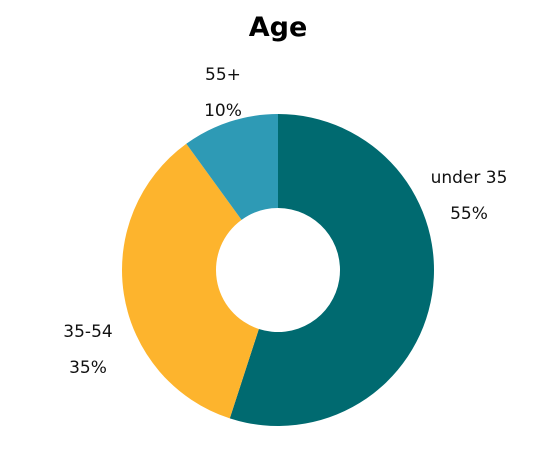 Image resolution: width=556 pixels, height=471 pixels. Describe the element at coordinates (469, 214) in the screenshot. I see `slice-value-label: 55%` at that location.